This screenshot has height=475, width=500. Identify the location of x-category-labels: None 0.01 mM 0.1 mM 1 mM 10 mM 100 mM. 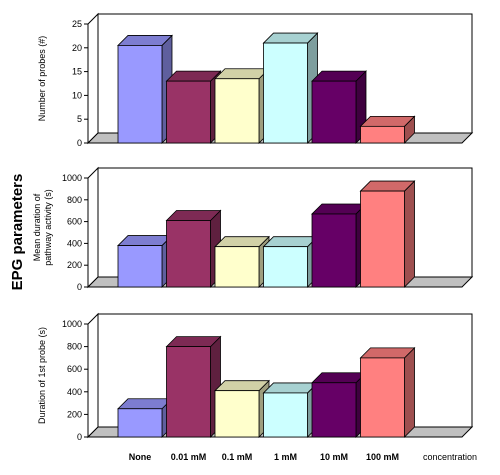
(264, 457).